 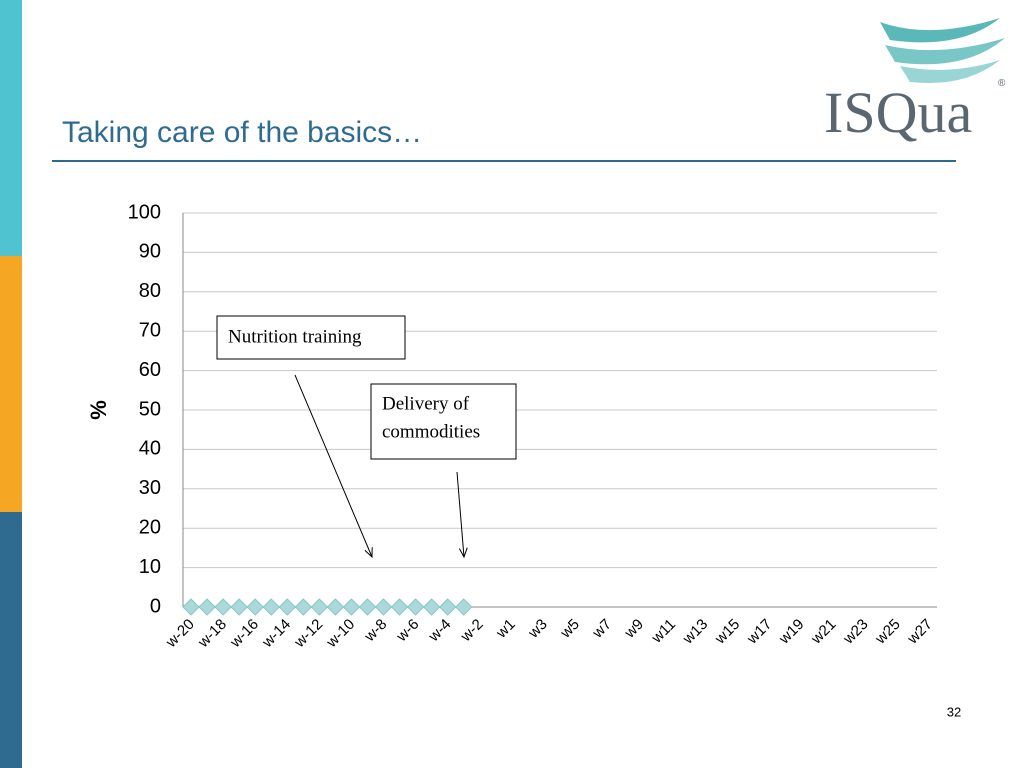 What do you see at coordinates (276, 634) in the screenshot?
I see `x-tick-label: w-14` at bounding box center [276, 634].